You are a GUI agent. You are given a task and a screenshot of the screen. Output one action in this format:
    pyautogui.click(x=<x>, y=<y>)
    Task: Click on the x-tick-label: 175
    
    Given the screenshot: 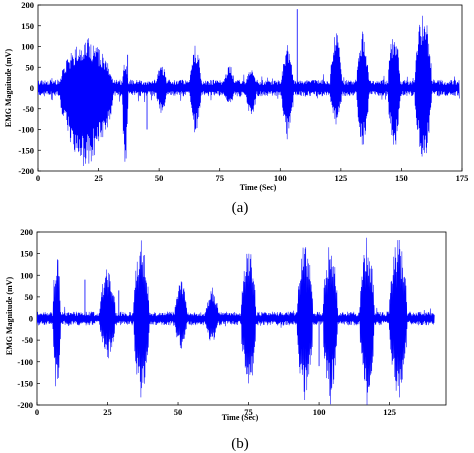 What is the action you would take?
    pyautogui.click(x=462, y=178)
    